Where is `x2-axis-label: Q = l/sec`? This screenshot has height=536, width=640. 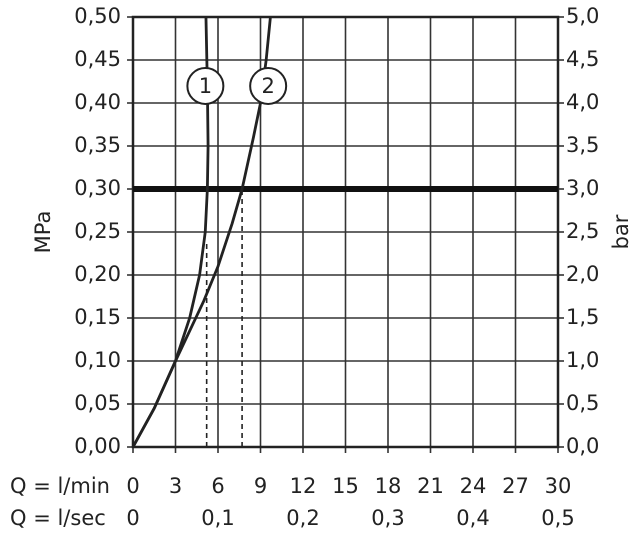 x2-axis-label: Q = l/sec is located at coordinates (58, 518).